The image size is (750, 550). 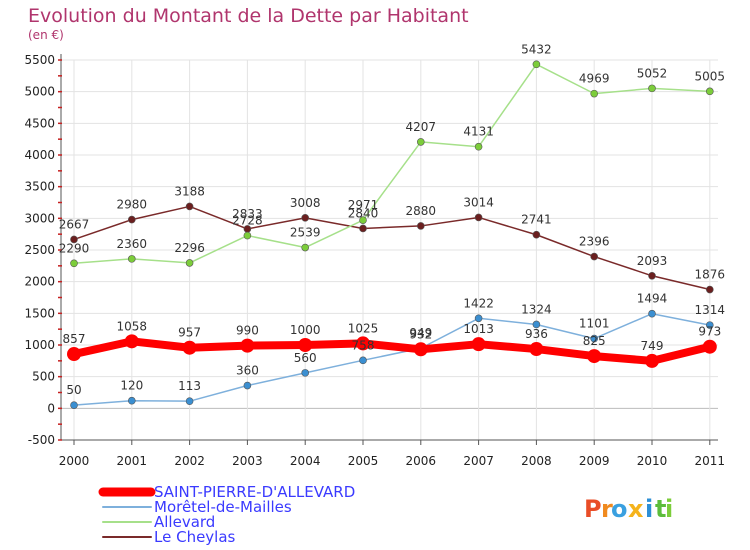 I want to click on data-label: 120, so click(x=131, y=386).